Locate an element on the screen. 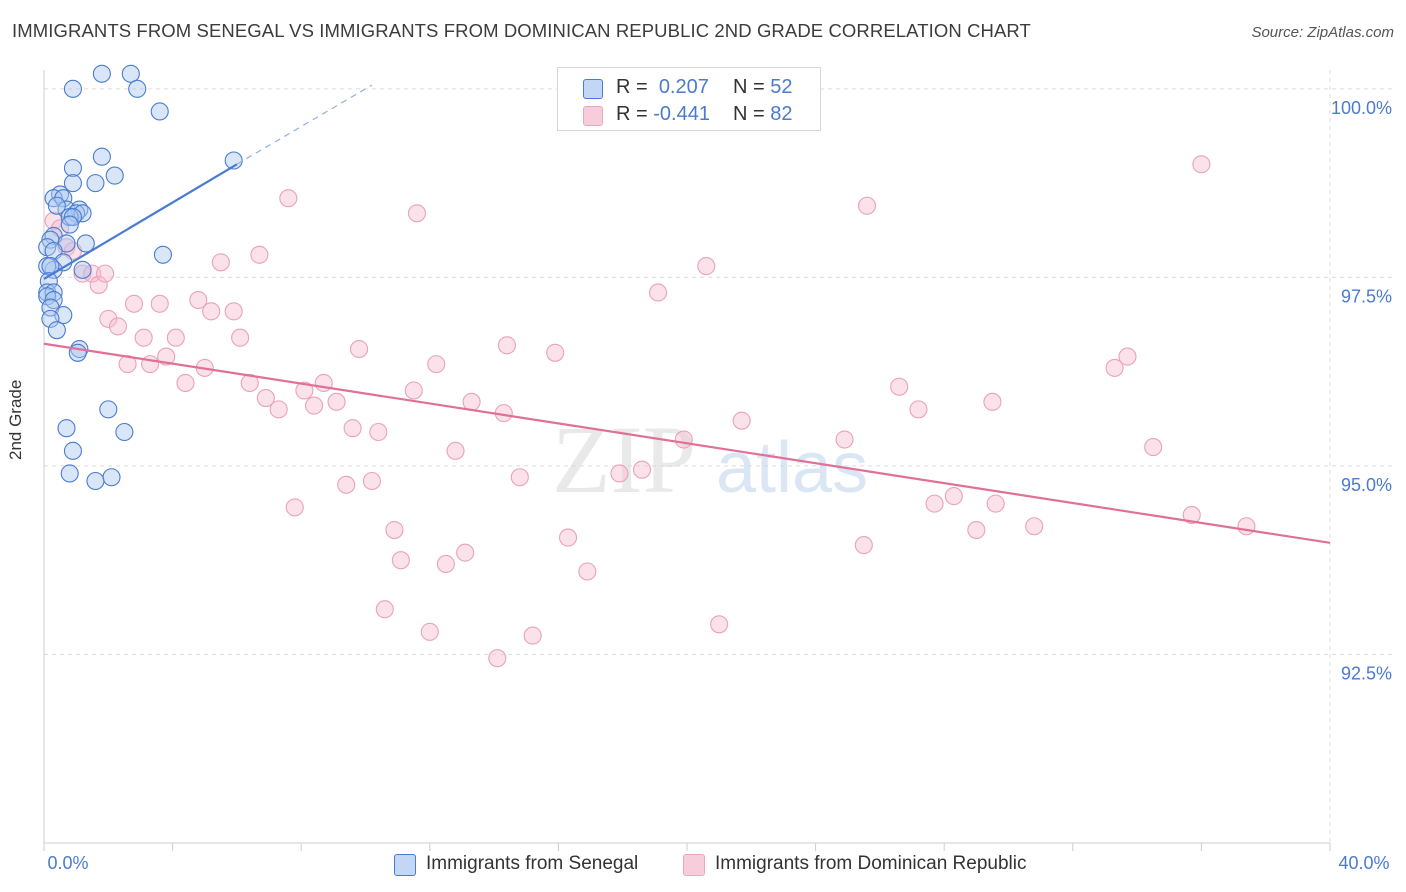 This screenshot has width=1406, height=892. correlation-legend: R = 0.207 N = 52 R = -0.441 N = 82 is located at coordinates (689, 99).